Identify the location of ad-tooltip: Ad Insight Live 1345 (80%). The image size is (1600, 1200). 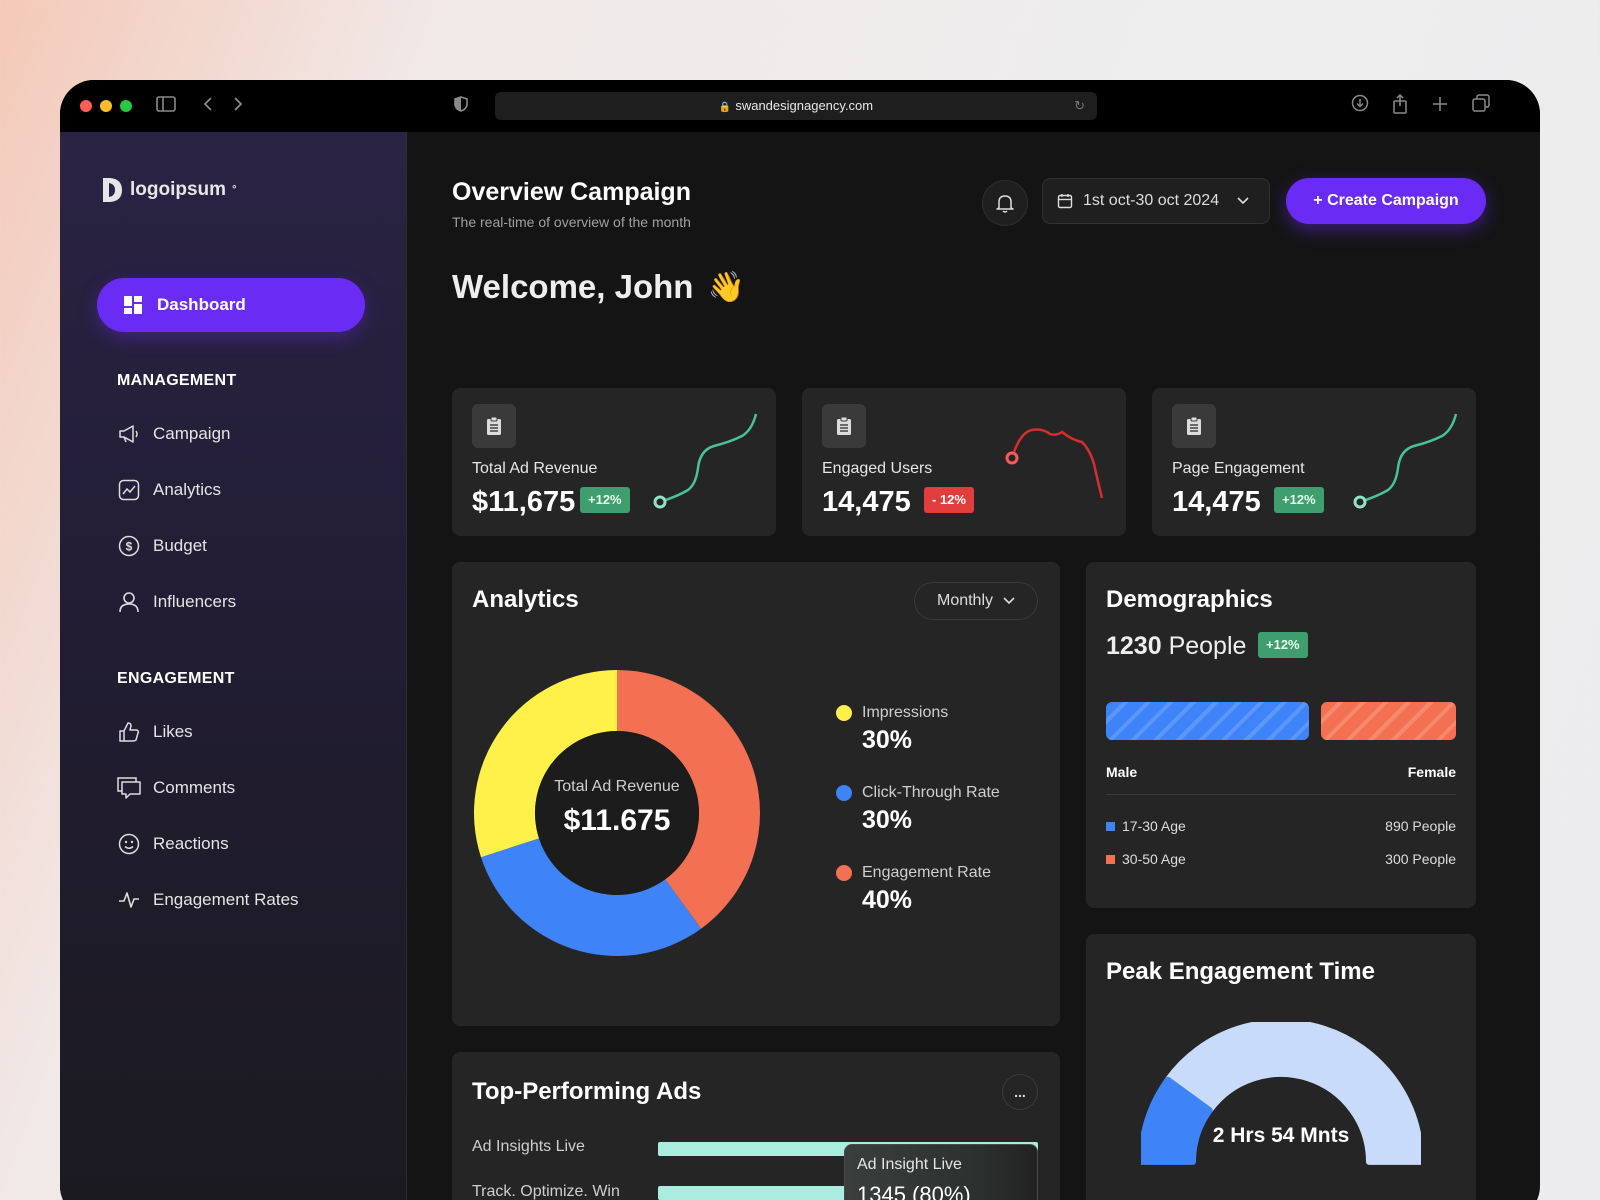
(941, 1172).